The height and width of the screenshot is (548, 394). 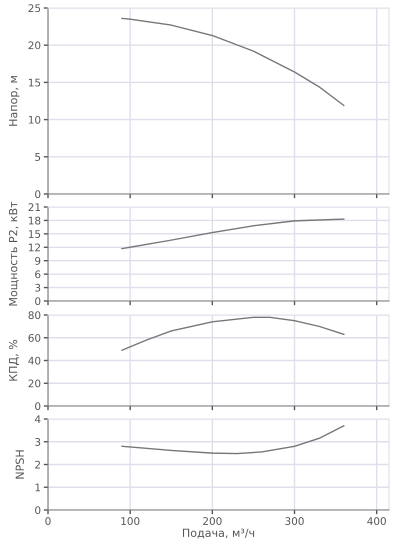 I want to click on y-tick-label: 80, so click(x=34, y=315).